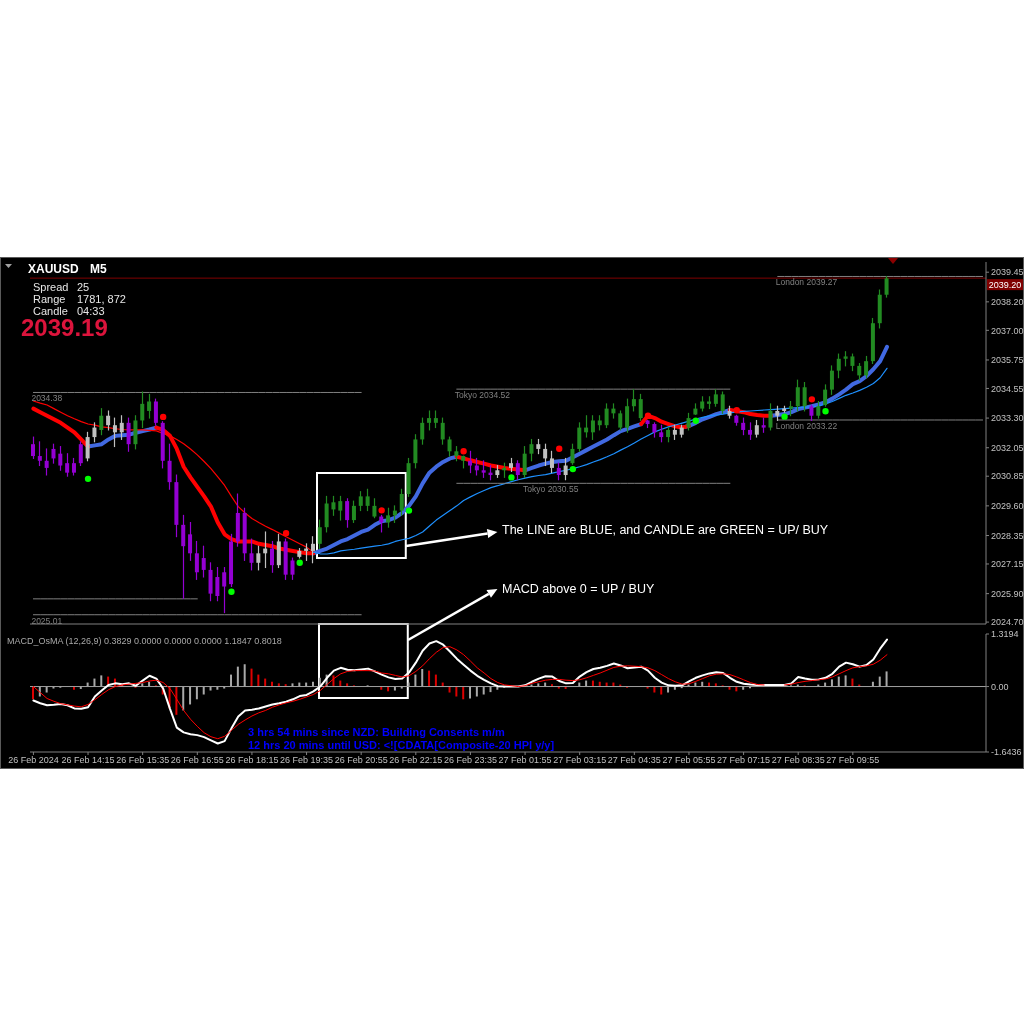 Image resolution: width=1024 pixels, height=1024 pixels. I want to click on x-tick-label: 26 Feb 2024, so click(33, 760).